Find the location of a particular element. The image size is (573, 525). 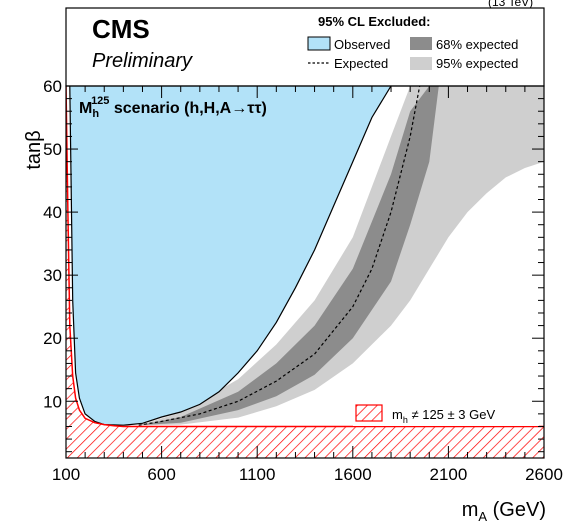

scenario-label: Mh125 scenario (h,H,A→ττ) is located at coordinates (173, 107).